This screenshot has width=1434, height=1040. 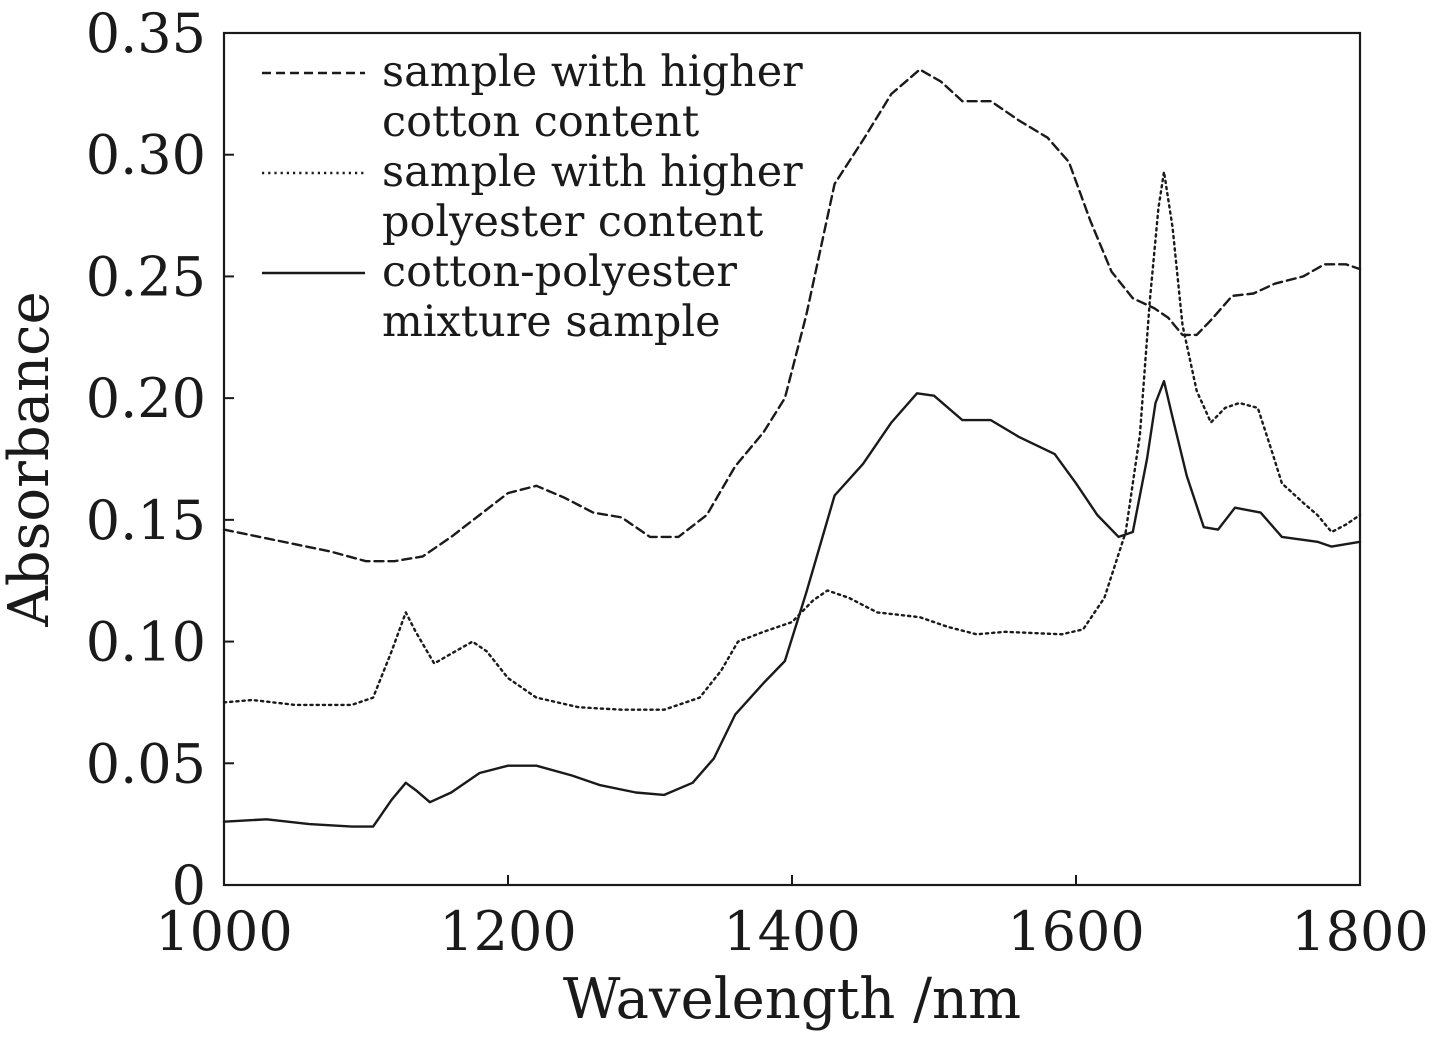 What do you see at coordinates (223, 931) in the screenshot?
I see `x-tick-label: 1000` at bounding box center [223, 931].